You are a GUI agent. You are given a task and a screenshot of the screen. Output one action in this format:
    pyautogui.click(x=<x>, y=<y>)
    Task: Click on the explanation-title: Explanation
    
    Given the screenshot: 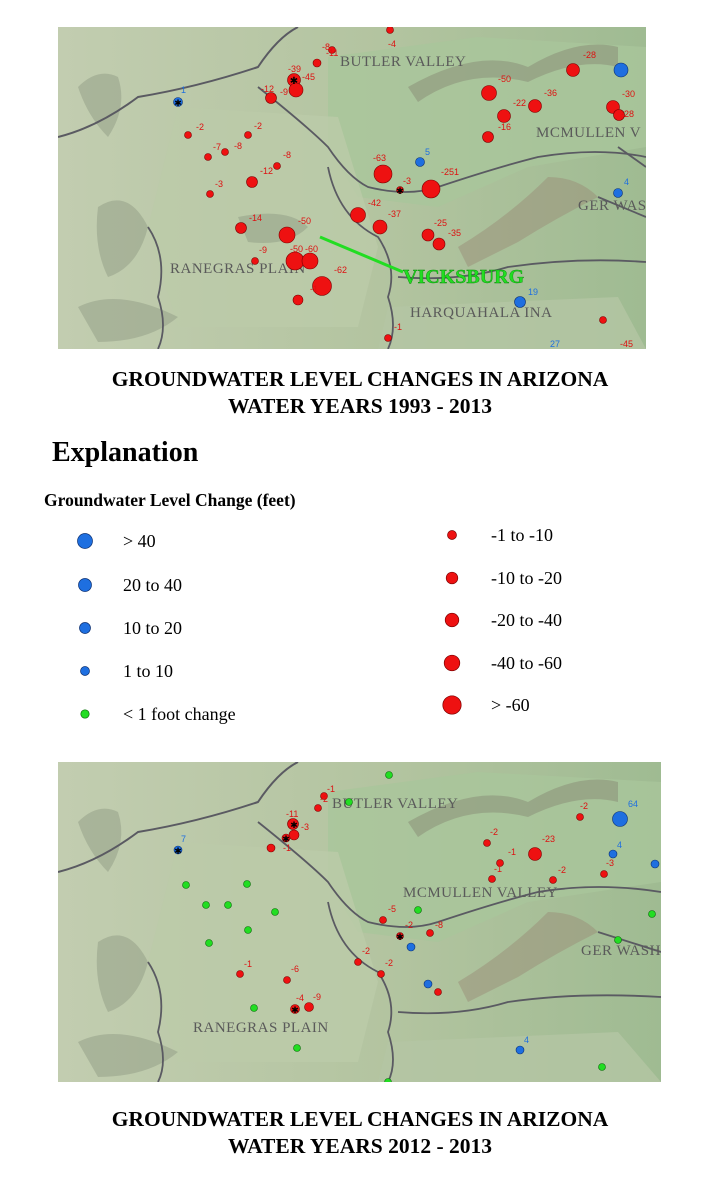 What is the action you would take?
    pyautogui.click(x=125, y=452)
    